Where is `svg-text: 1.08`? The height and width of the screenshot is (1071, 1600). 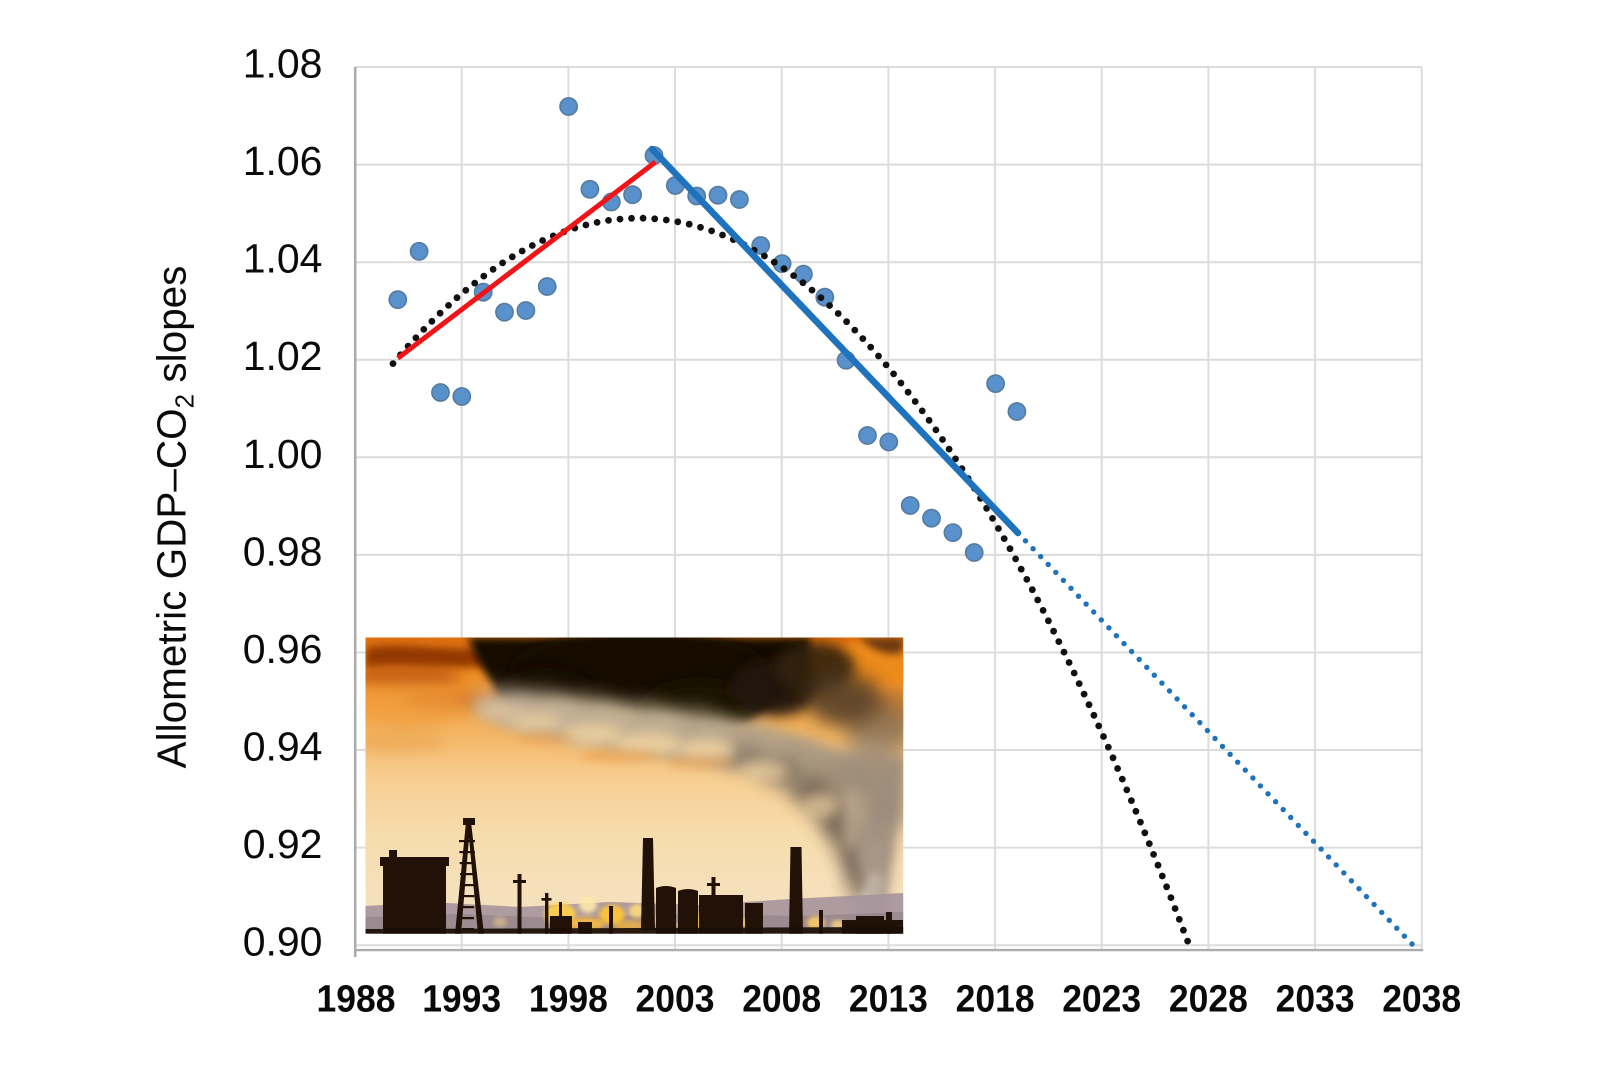
svg-text: 1.08 is located at coordinates (283, 64).